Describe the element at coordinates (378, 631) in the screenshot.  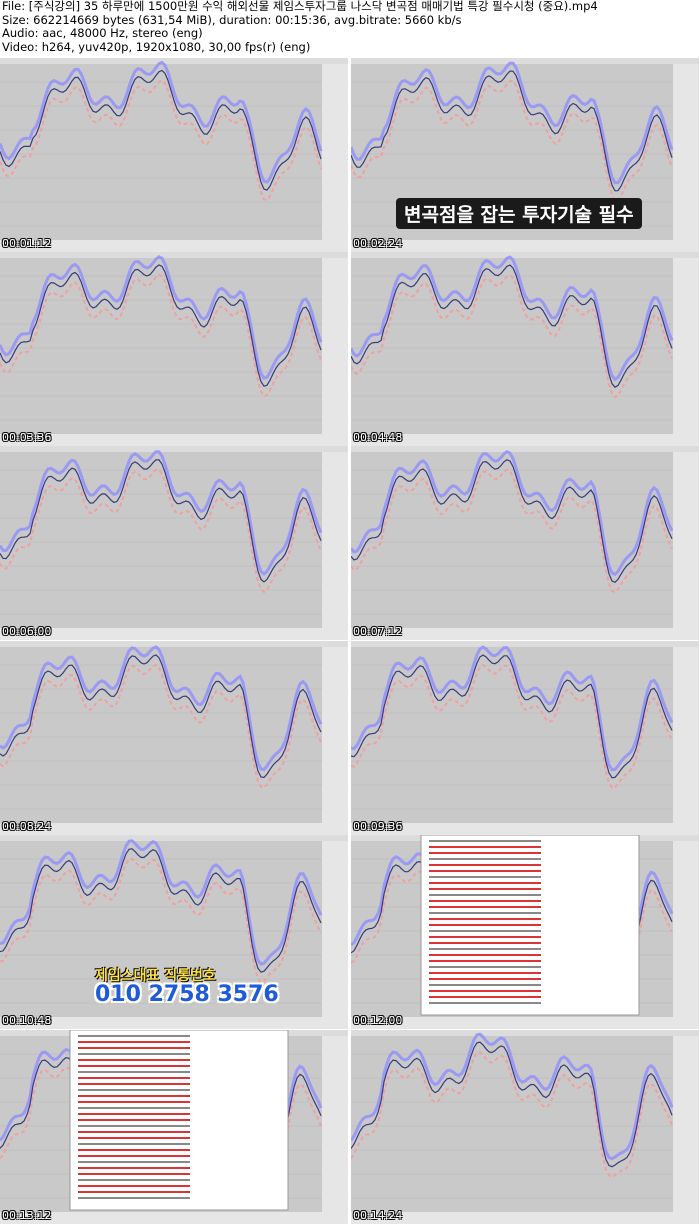
I see `timestamp: 00:07:12` at that location.